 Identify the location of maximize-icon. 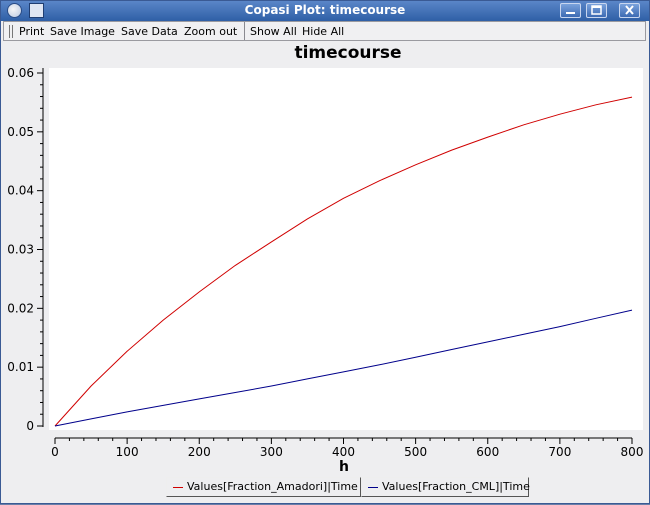
(596, 10).